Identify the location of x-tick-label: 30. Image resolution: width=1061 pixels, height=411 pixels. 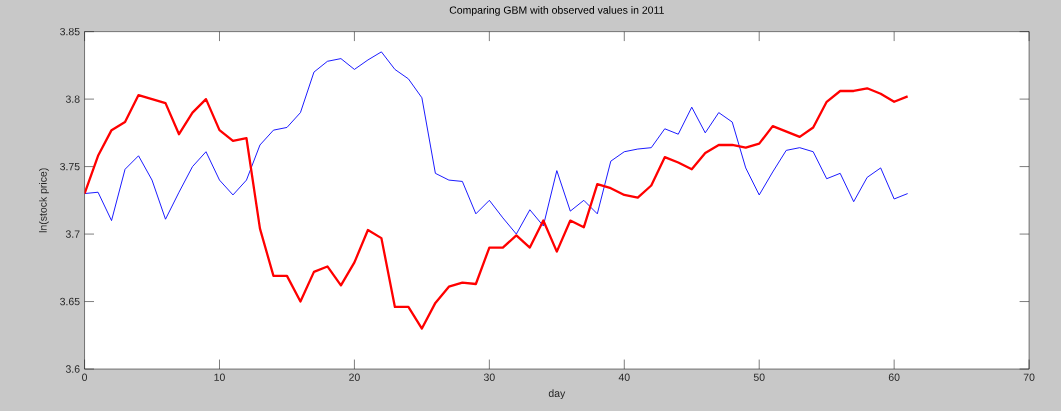
(489, 377).